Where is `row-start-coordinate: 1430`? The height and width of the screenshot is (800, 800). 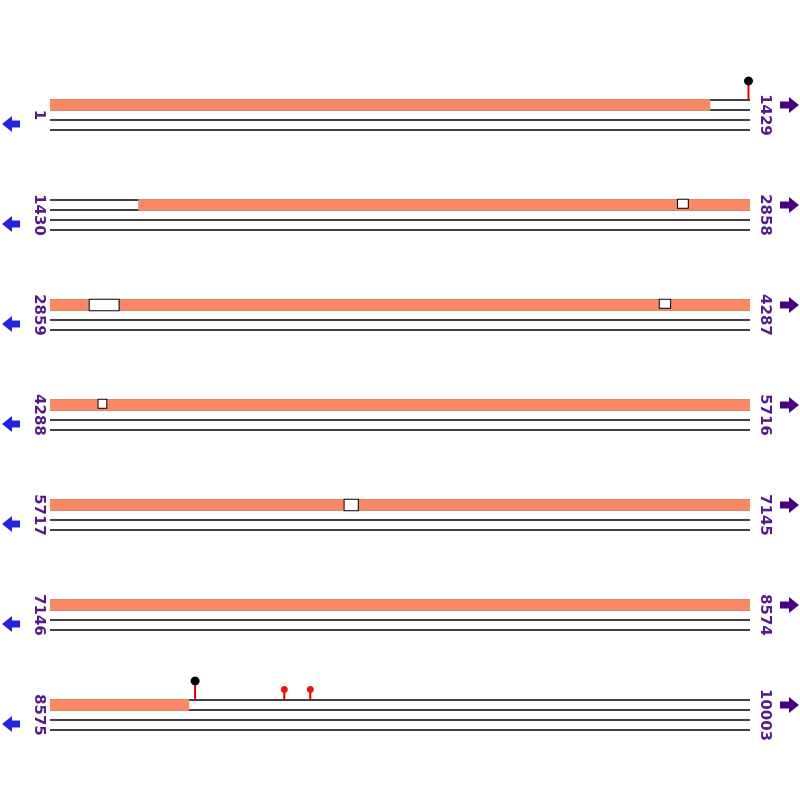 row-start-coordinate: 1430 is located at coordinates (40, 215).